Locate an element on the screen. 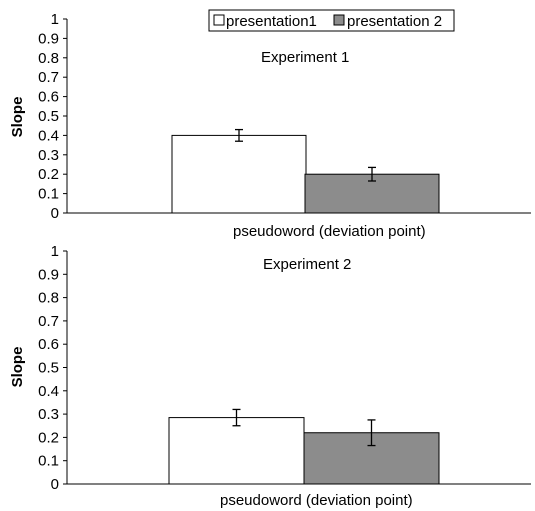 The width and height of the screenshot is (535, 511). chart-title: Experiment 1 is located at coordinates (305, 57).